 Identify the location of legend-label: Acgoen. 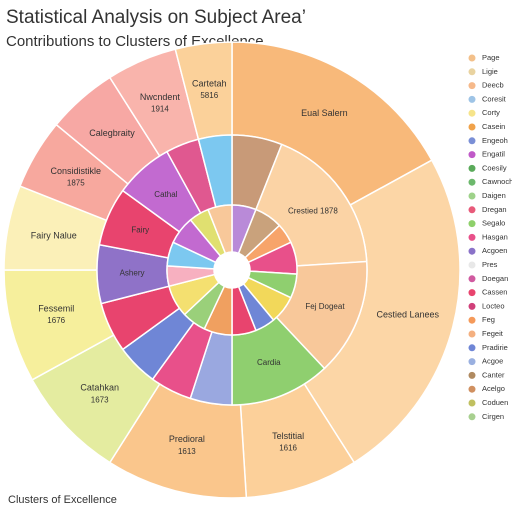
(494, 250).